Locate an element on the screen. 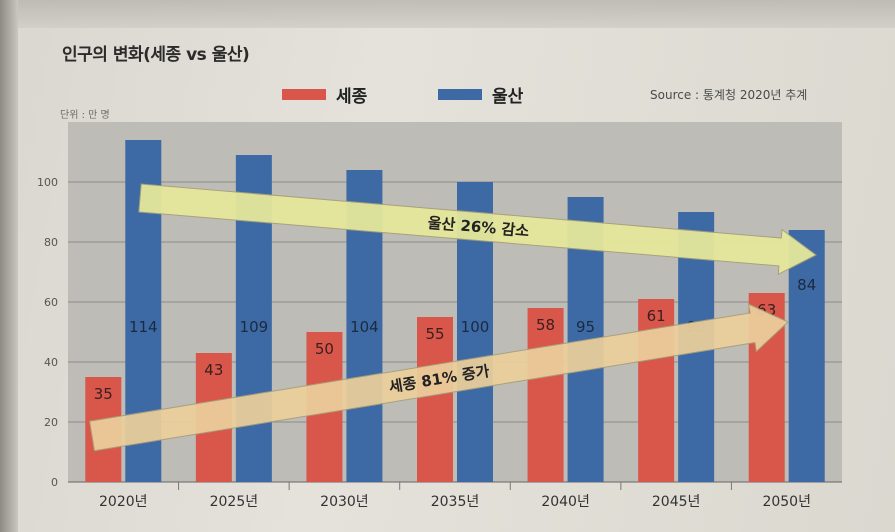 This screenshot has height=532, width=895. legend-label-ulsan: 울산 is located at coordinates (508, 97).